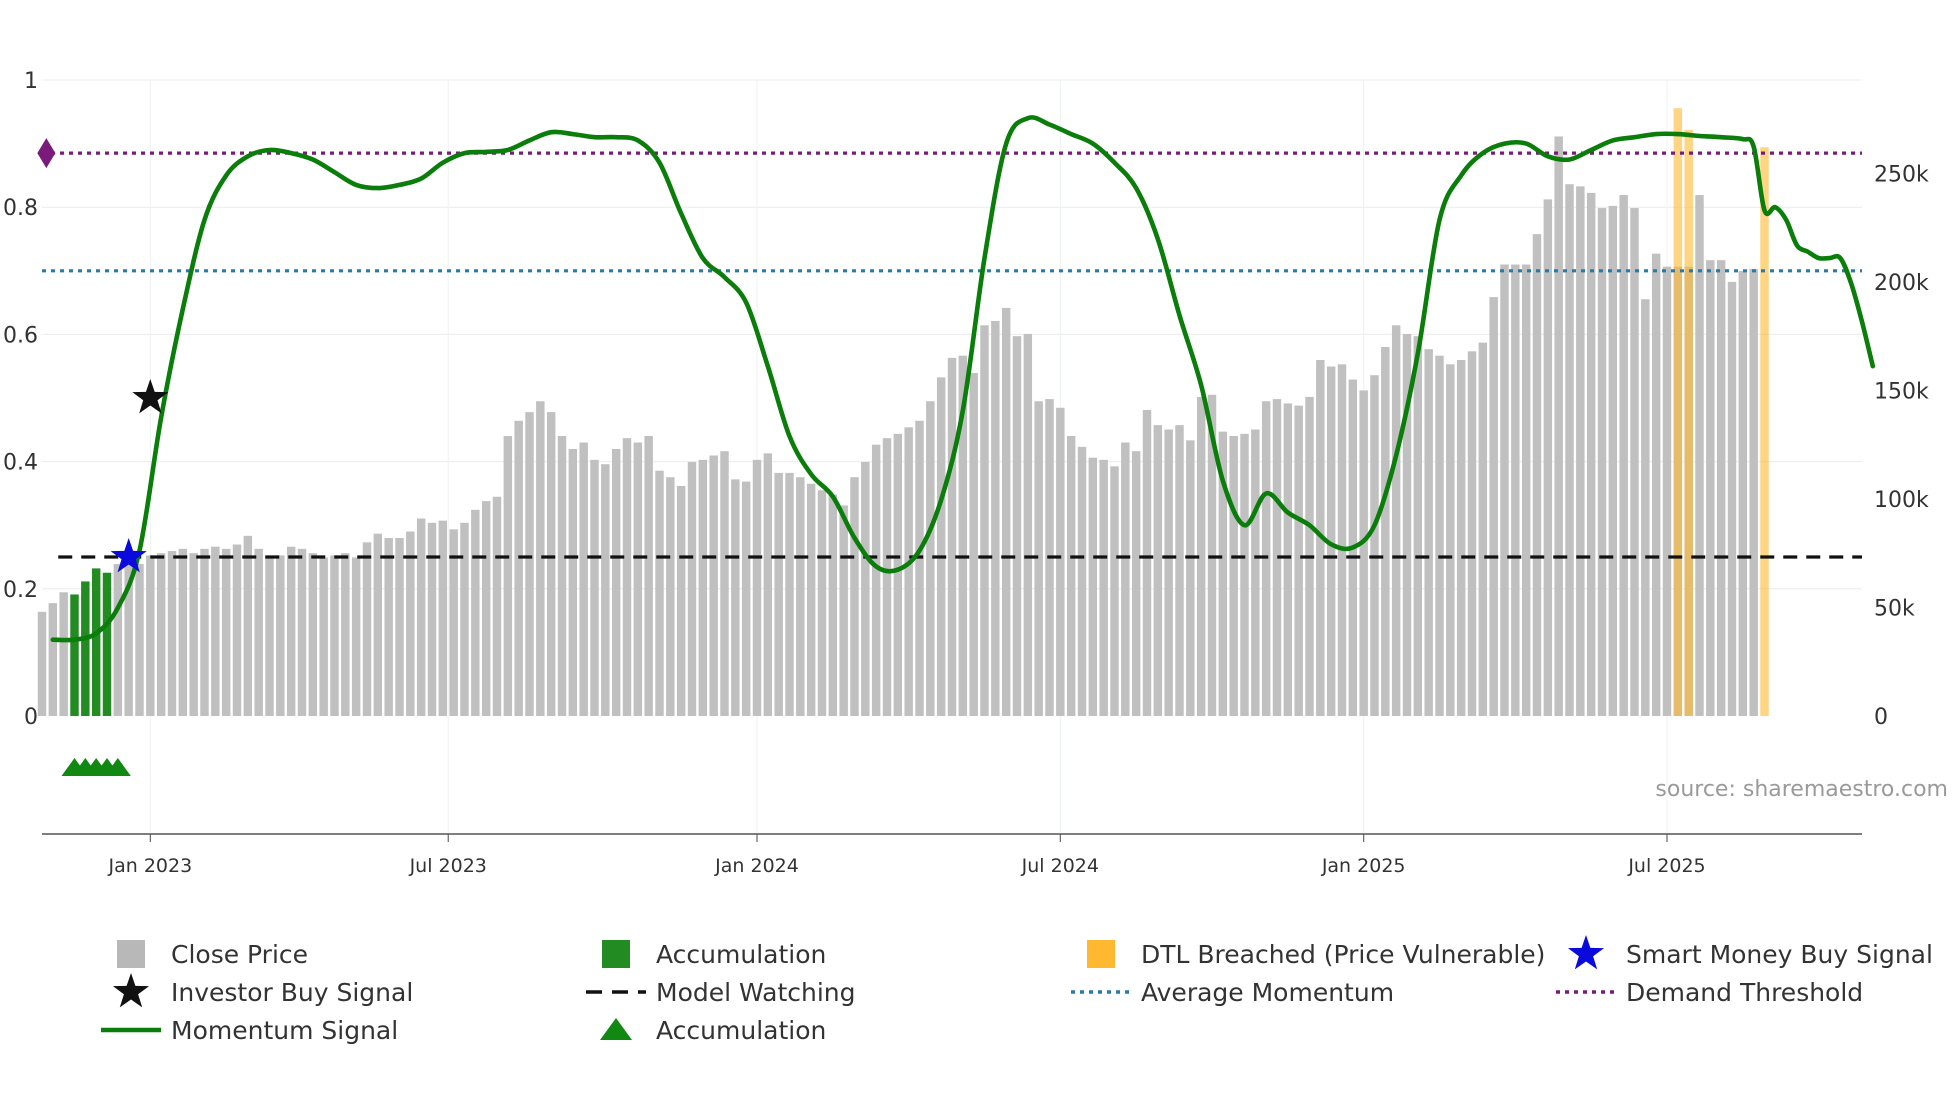 This screenshot has width=1960, height=1102. I want to click on y-left-tick-label: 0.2, so click(20, 590).